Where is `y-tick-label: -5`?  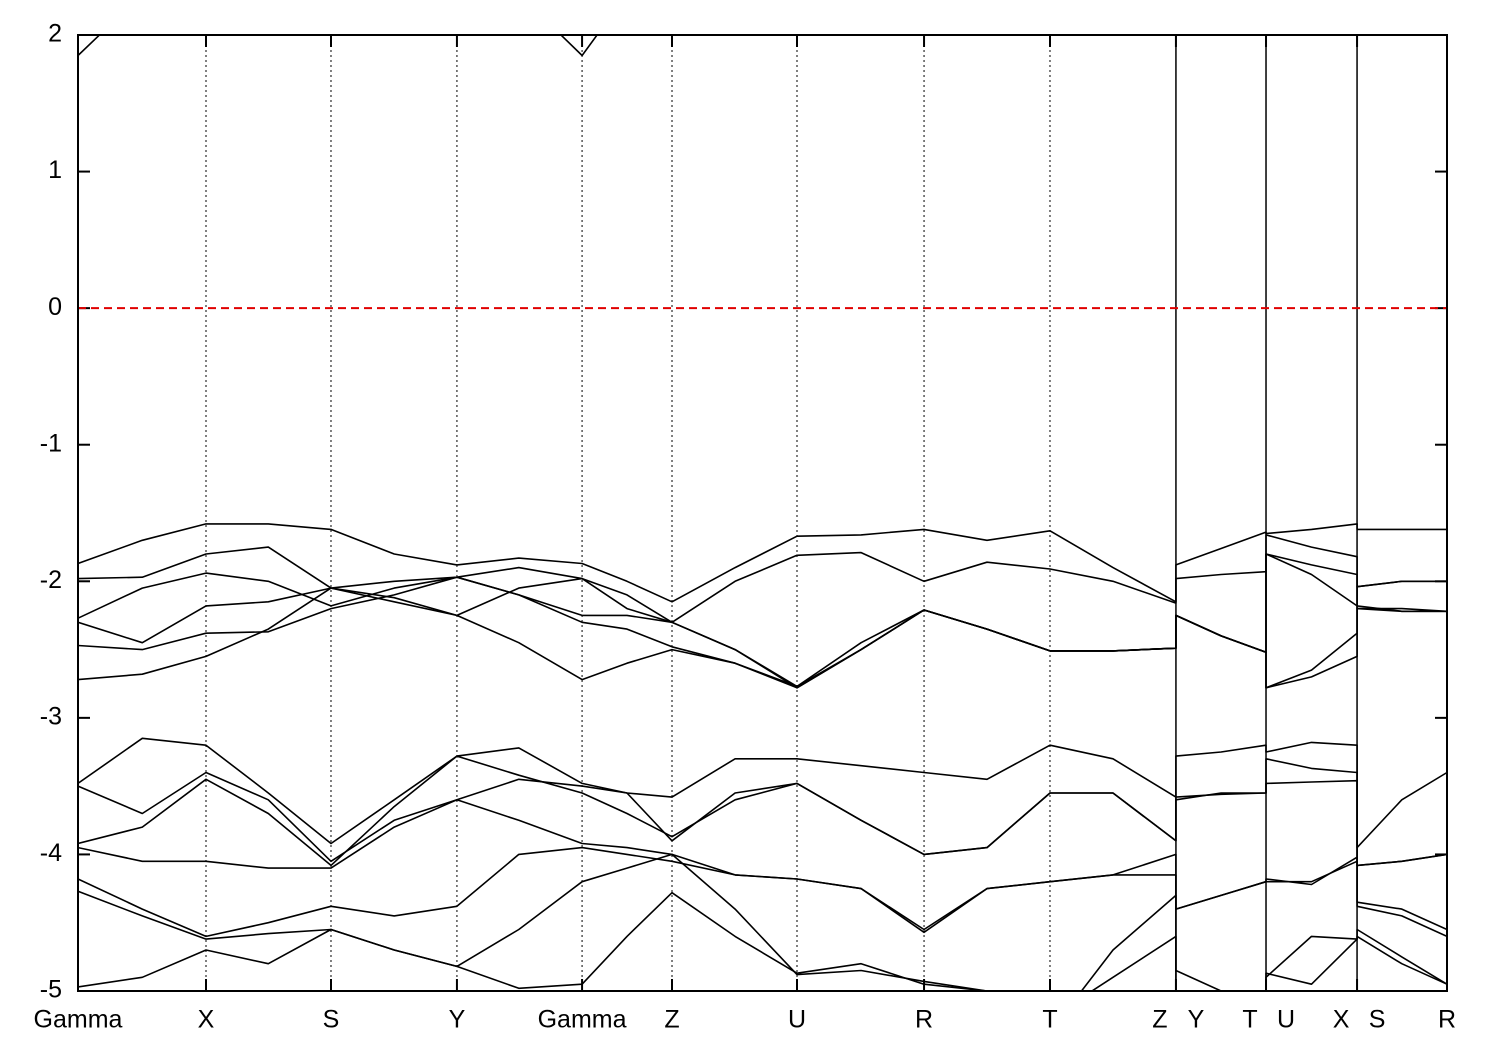
y-tick-label: -5 is located at coordinates (51, 990).